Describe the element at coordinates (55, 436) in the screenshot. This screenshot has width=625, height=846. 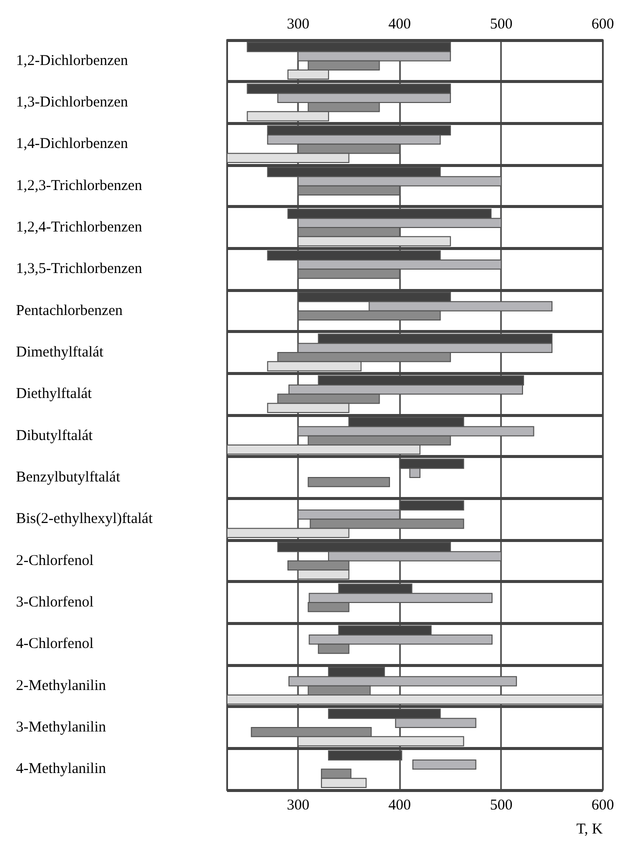
I see `y-tick-label: Dibutylftalát` at that location.